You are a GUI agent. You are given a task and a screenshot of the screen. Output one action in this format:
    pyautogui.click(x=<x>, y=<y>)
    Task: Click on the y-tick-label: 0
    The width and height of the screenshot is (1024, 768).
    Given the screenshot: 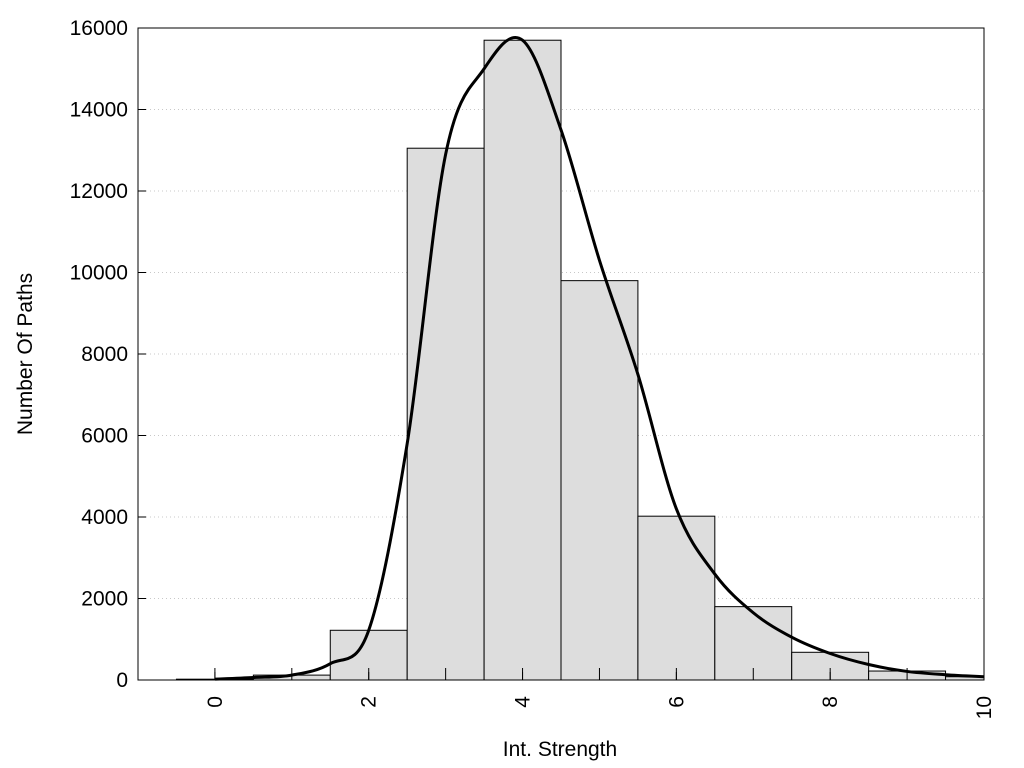 What is the action you would take?
    pyautogui.click(x=122, y=680)
    